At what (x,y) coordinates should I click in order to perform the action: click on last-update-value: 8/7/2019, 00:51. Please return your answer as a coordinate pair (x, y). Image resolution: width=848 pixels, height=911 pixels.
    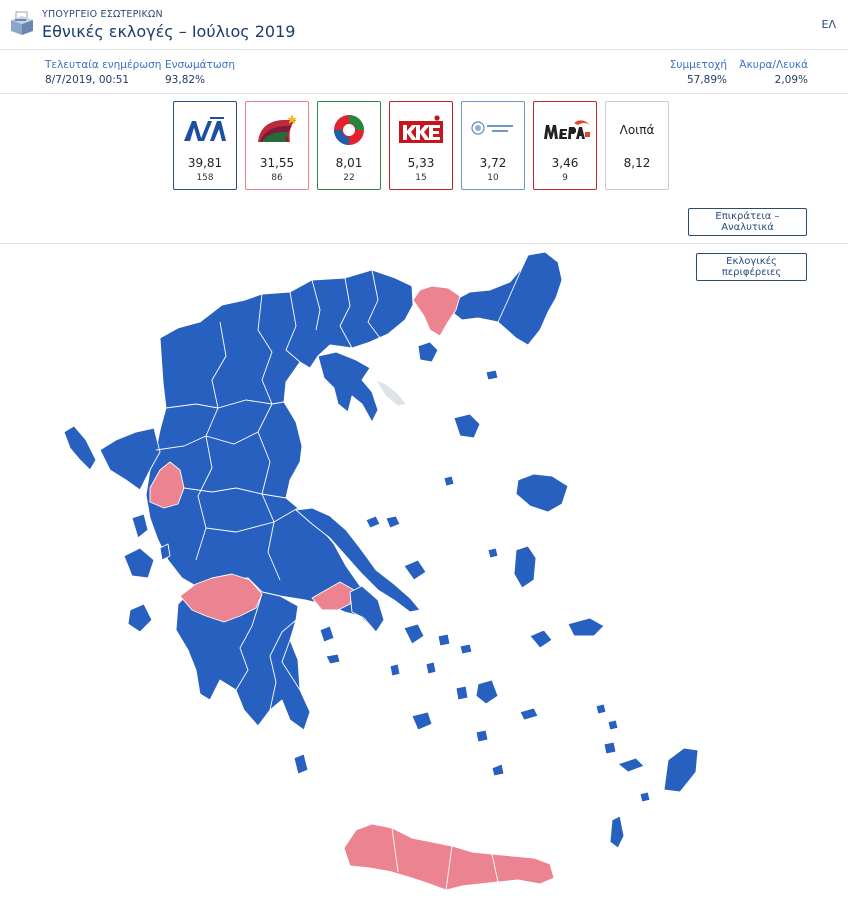
    Looking at the image, I should click on (87, 80).